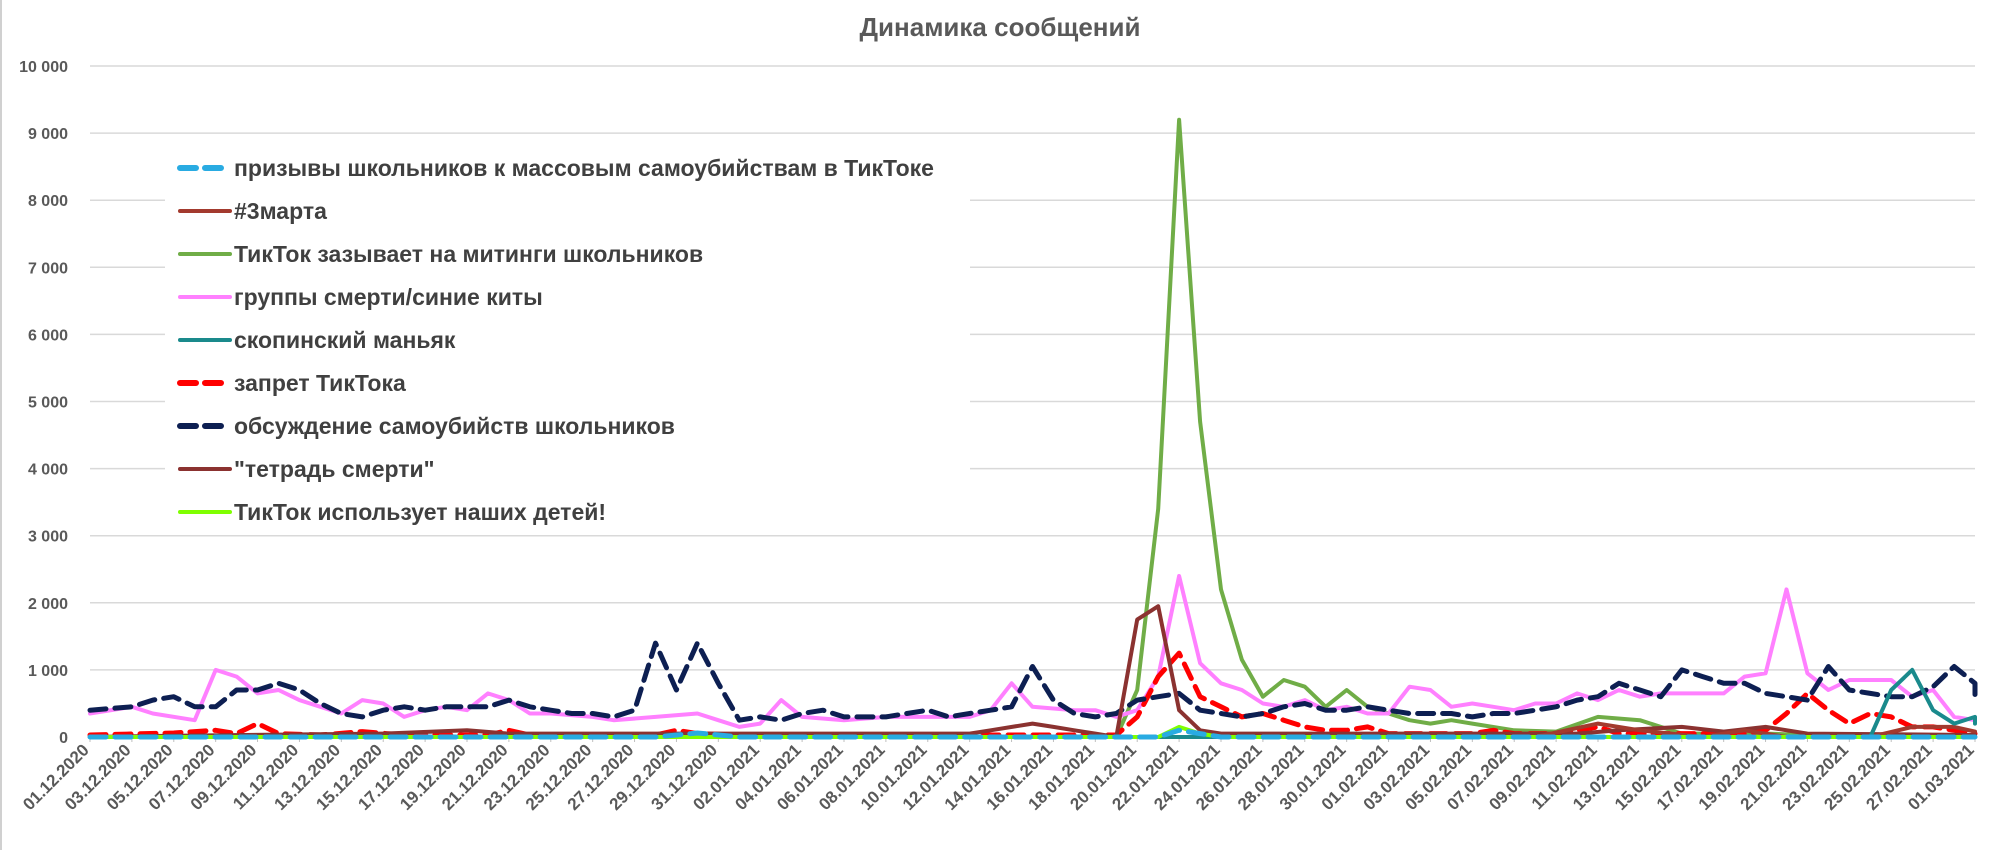 Image resolution: width=2000 pixels, height=850 pixels. Describe the element at coordinates (48, 335) in the screenshot. I see `y-tick-label: 6 000` at that location.